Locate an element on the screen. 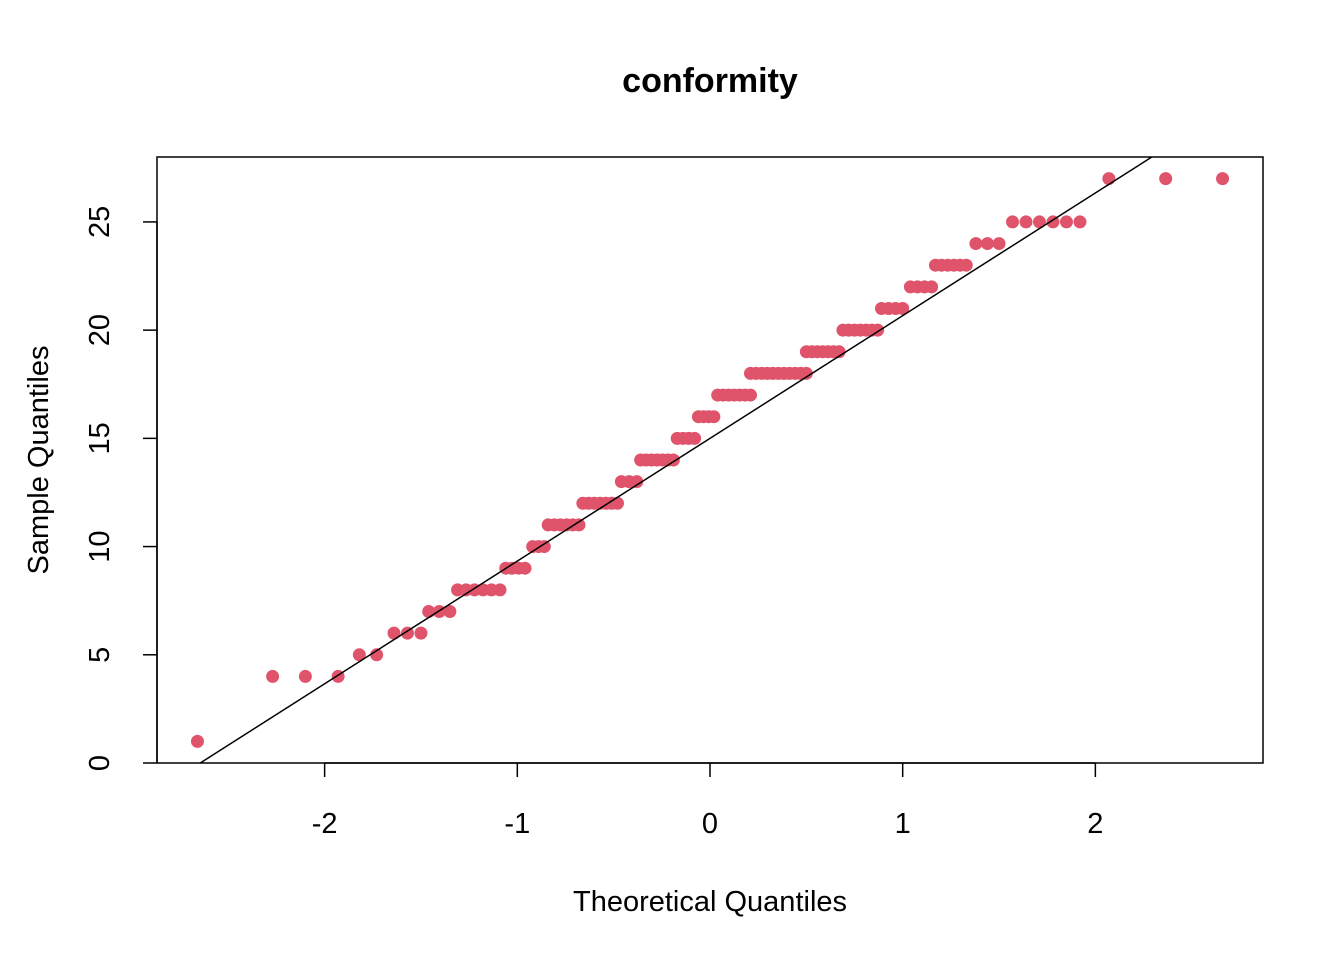 Image resolution: width=1344 pixels, height=960 pixels. x-tick-label: 0 is located at coordinates (710, 824).